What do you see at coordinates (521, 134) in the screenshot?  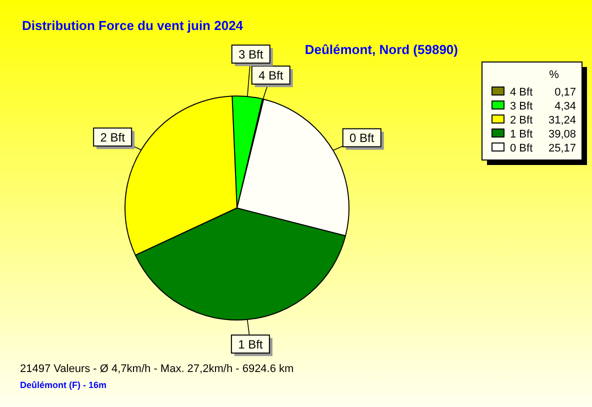 I see `legend-label: 1 Bft` at bounding box center [521, 134].